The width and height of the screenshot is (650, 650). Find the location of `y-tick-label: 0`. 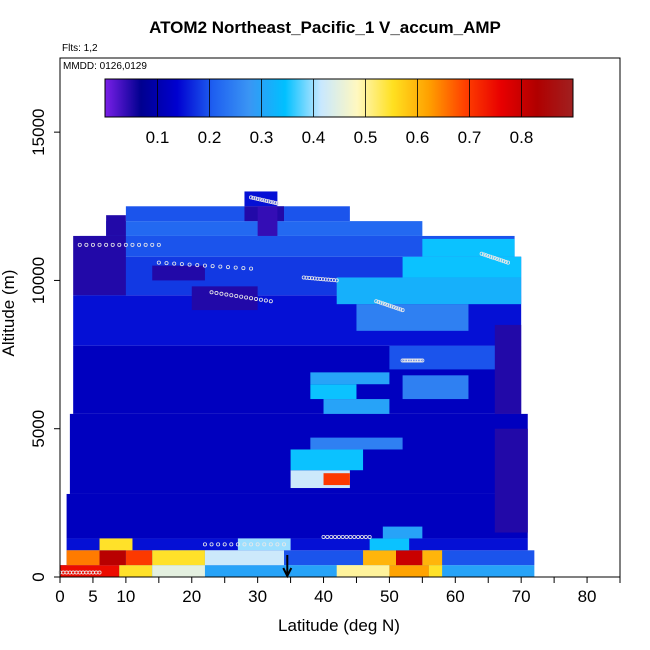

y-tick-label: 0 is located at coordinates (38, 576).